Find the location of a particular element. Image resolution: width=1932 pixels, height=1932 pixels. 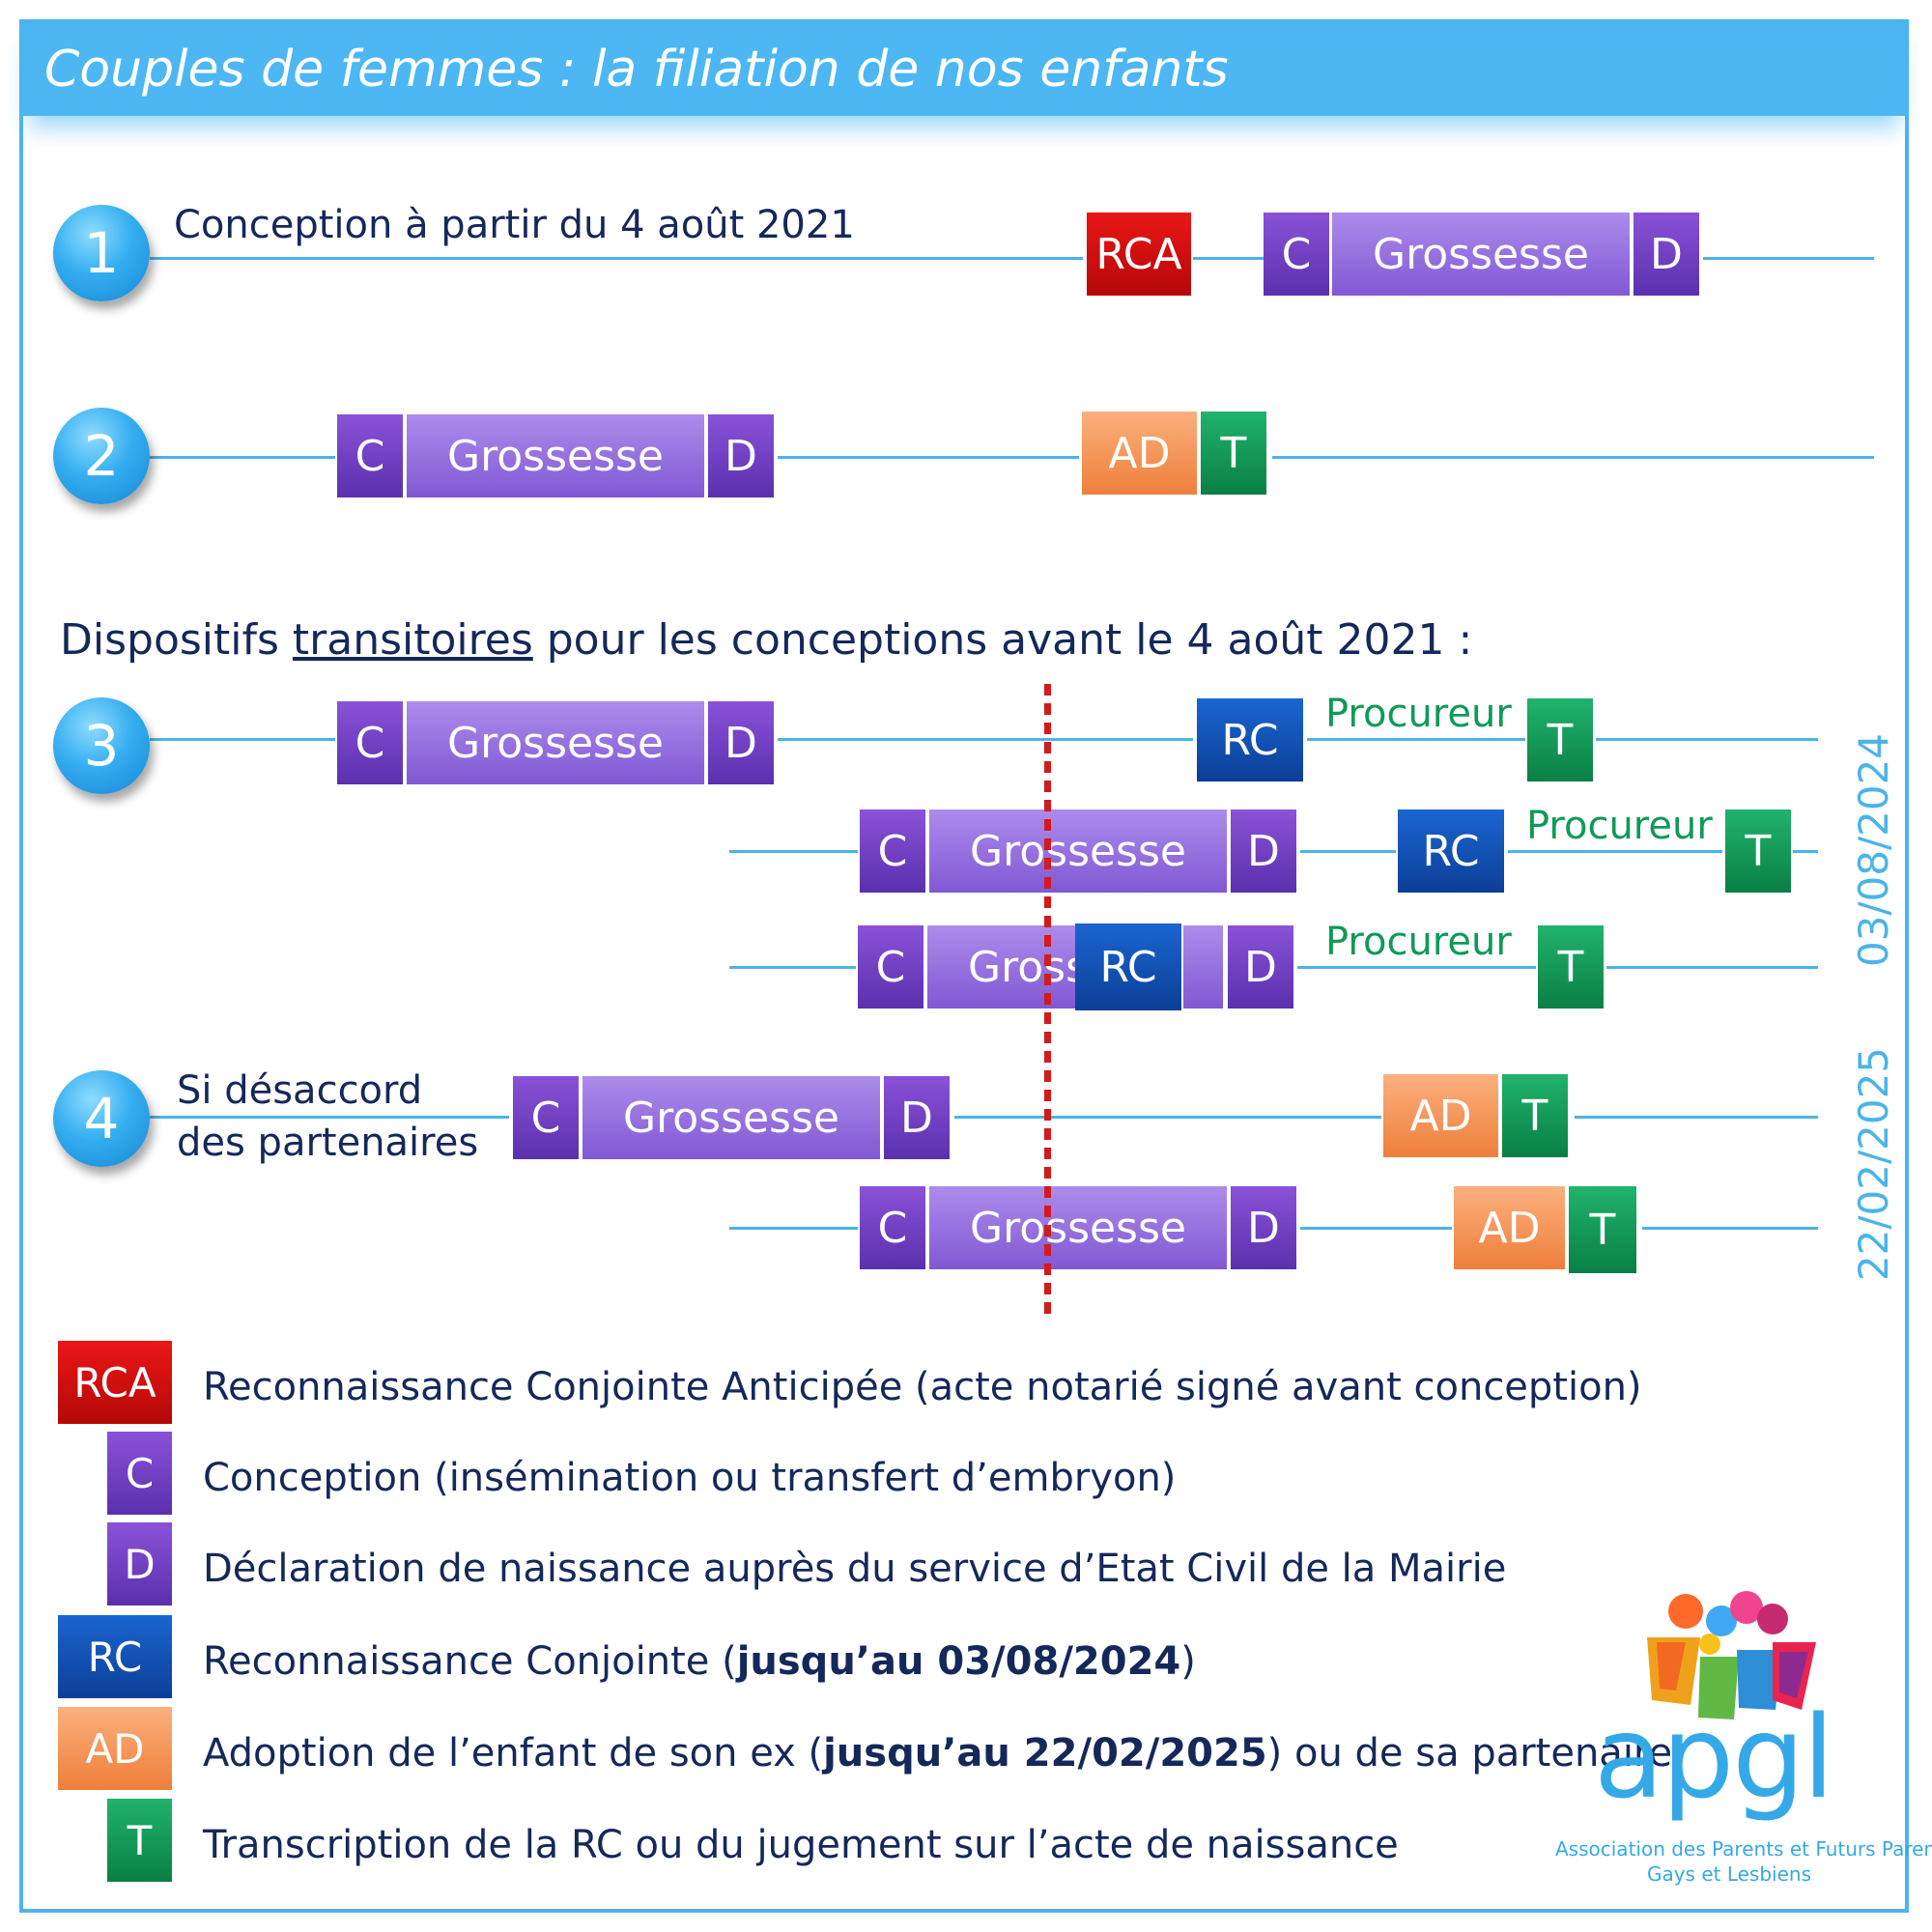

legend-rc-text-before: Reconnaissance Conjointe ( is located at coordinates (470, 1661).